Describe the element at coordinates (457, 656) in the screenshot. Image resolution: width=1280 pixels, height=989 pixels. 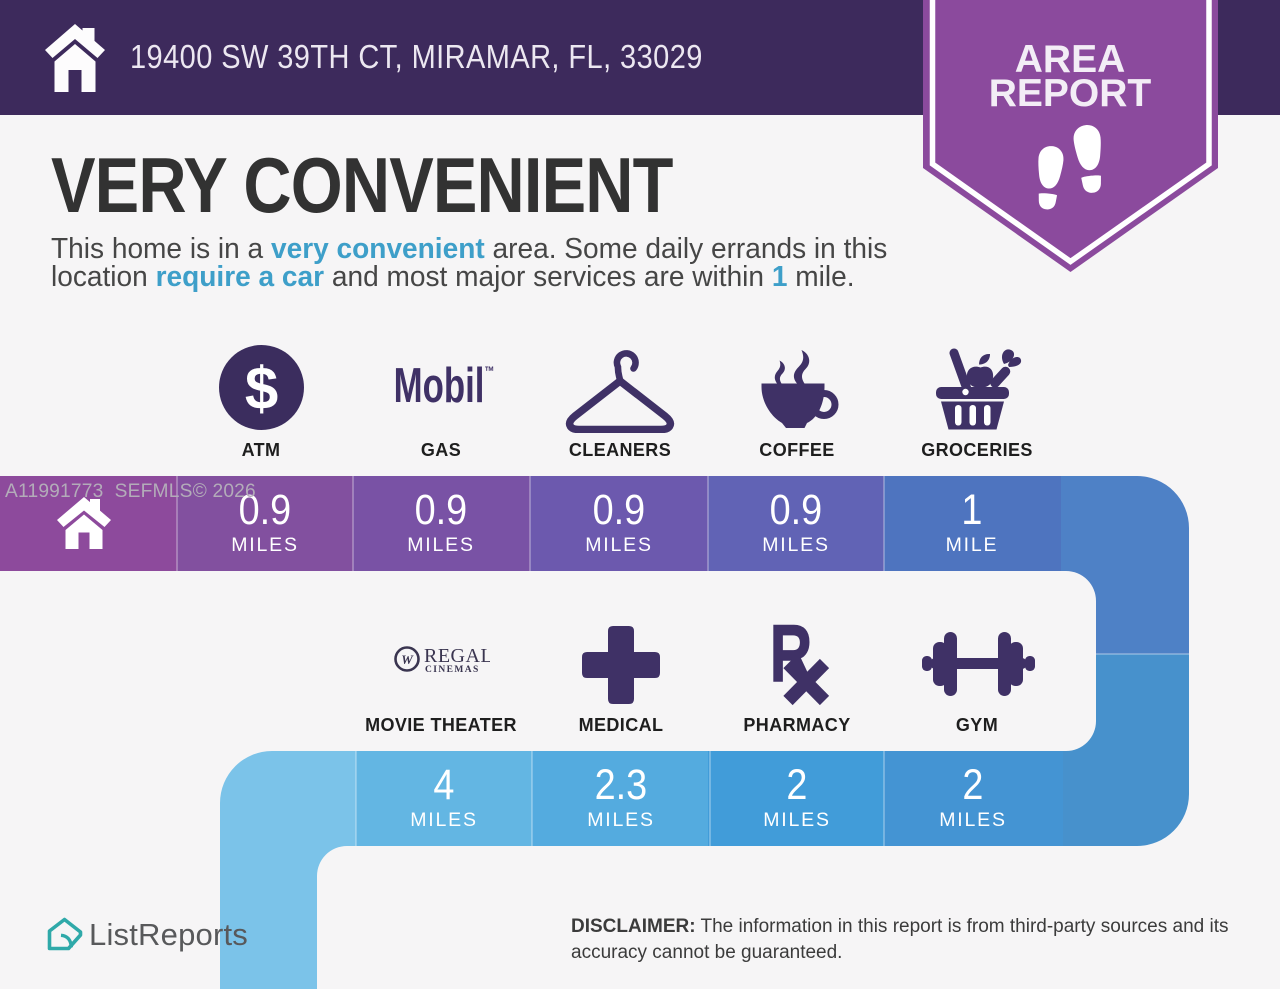
I see `svg-text: REGAL` at that location.